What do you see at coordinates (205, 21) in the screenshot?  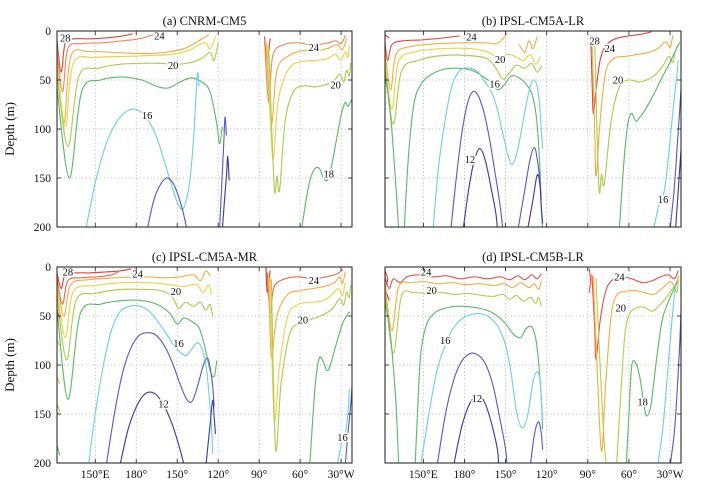 I see `panel-title-a: (a) CNRM-CM5` at bounding box center [205, 21].